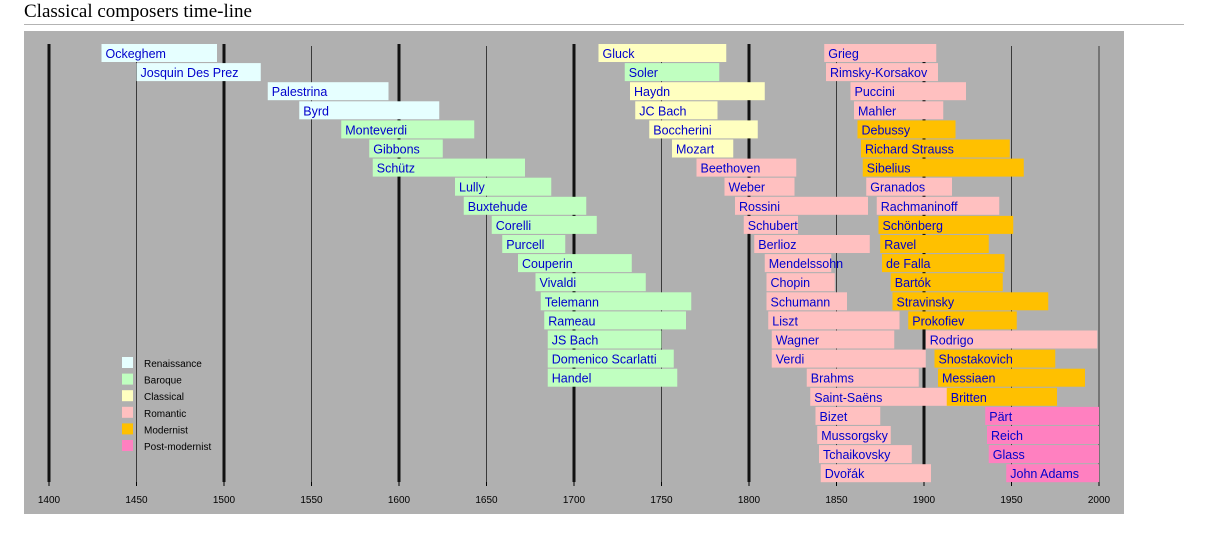  Describe the element at coordinates (604, 360) in the screenshot. I see `composer-label: Domenico Scarlatti` at that location.